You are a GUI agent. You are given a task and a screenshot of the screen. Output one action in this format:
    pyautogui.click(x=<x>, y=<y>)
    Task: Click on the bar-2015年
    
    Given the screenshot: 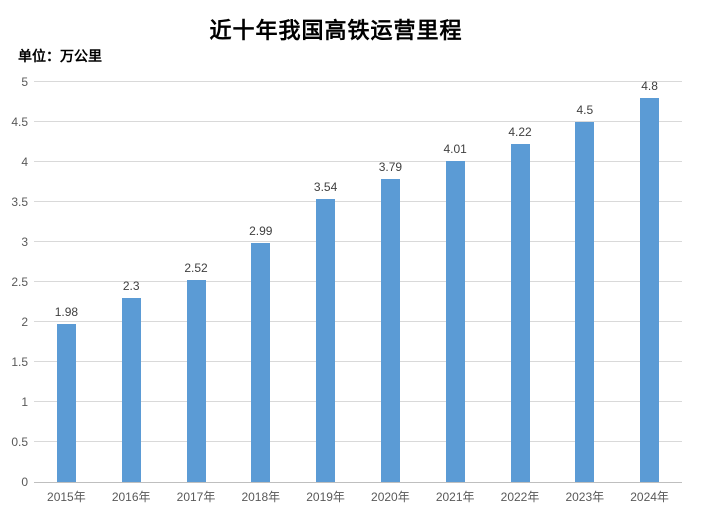 What is the action you would take?
    pyautogui.click(x=66, y=403)
    